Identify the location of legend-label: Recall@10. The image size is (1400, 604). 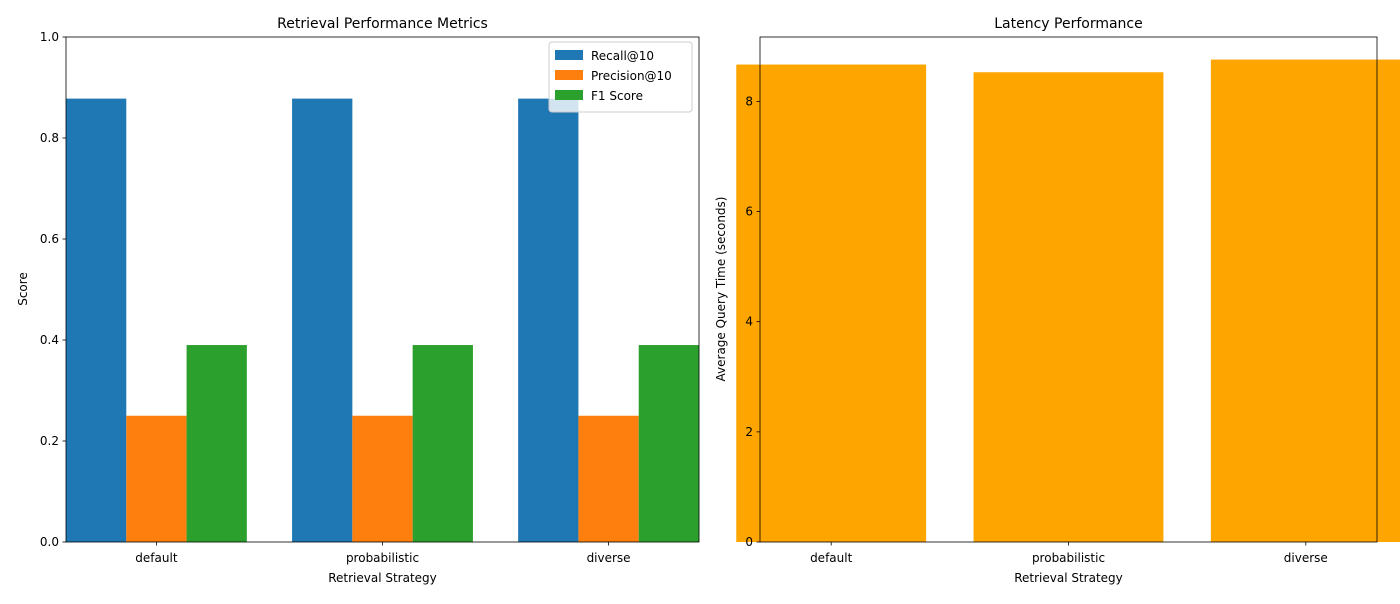
(622, 56).